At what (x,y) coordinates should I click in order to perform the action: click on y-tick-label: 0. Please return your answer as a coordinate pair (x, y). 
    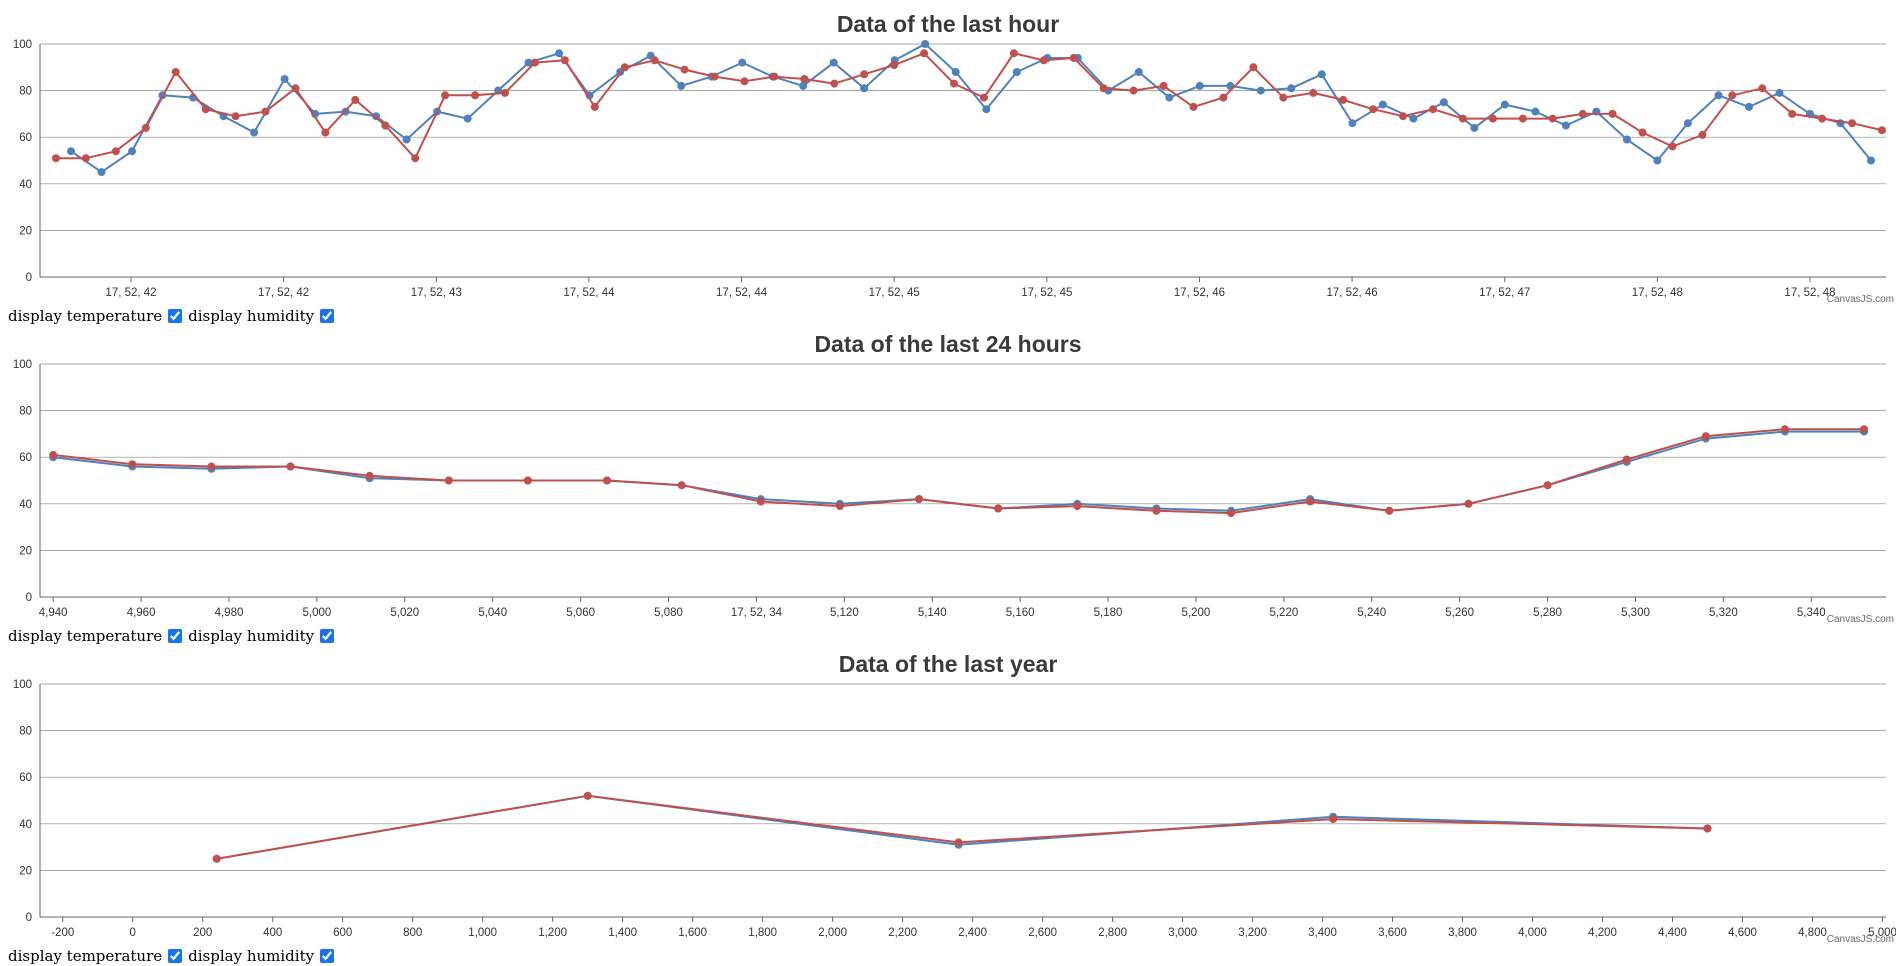
    Looking at the image, I should click on (29, 598).